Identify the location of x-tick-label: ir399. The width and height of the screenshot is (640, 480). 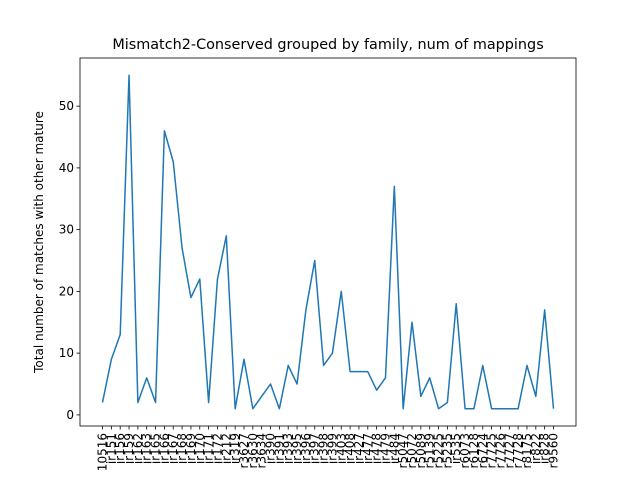
(332, 448).